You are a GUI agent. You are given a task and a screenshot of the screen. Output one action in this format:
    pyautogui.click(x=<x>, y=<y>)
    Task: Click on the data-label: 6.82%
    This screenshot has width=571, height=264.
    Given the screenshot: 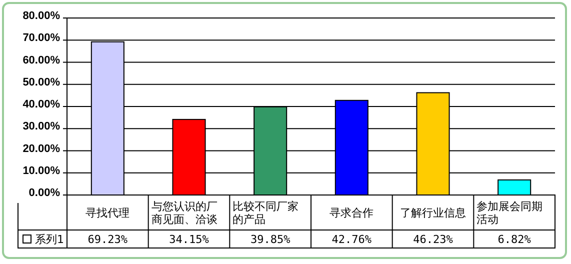 What is the action you would take?
    pyautogui.click(x=515, y=239)
    